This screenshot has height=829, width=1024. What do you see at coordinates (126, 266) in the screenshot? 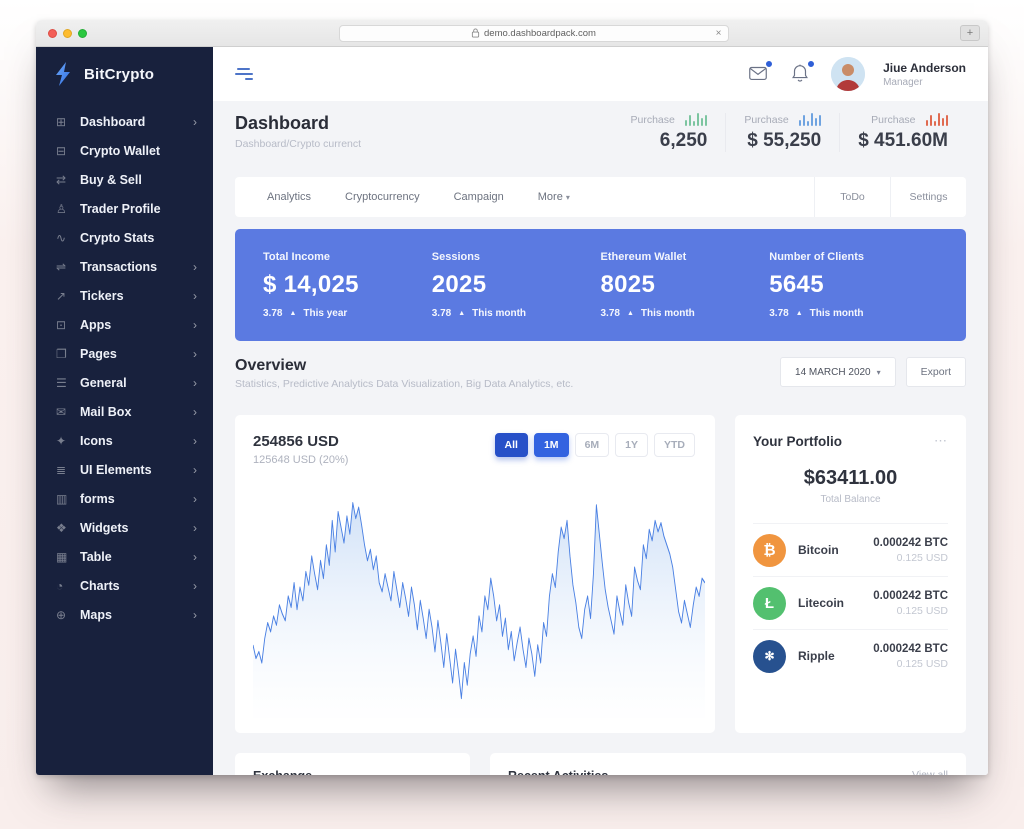
I see `sidebar-item-transactions: ⇌ Transactions ›` at bounding box center [126, 266].